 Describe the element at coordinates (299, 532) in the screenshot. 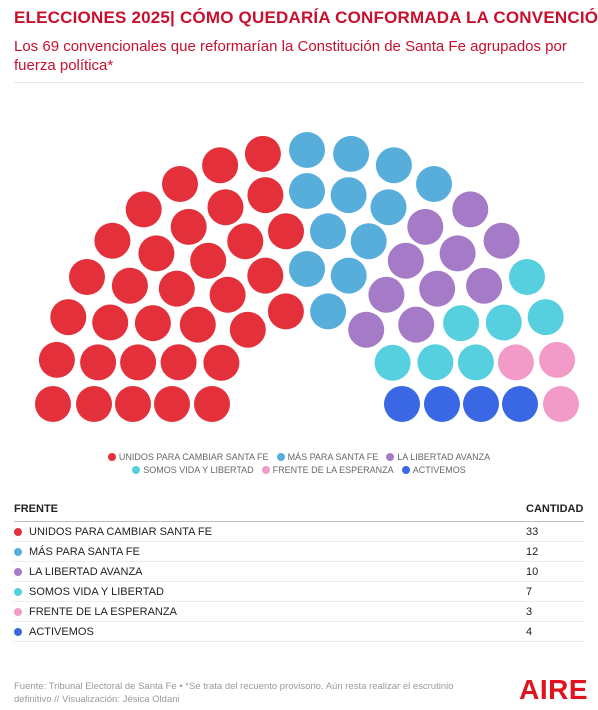

I see `table-row: UNIDOS PARA CAMBIAR SANTA FE 33` at that location.